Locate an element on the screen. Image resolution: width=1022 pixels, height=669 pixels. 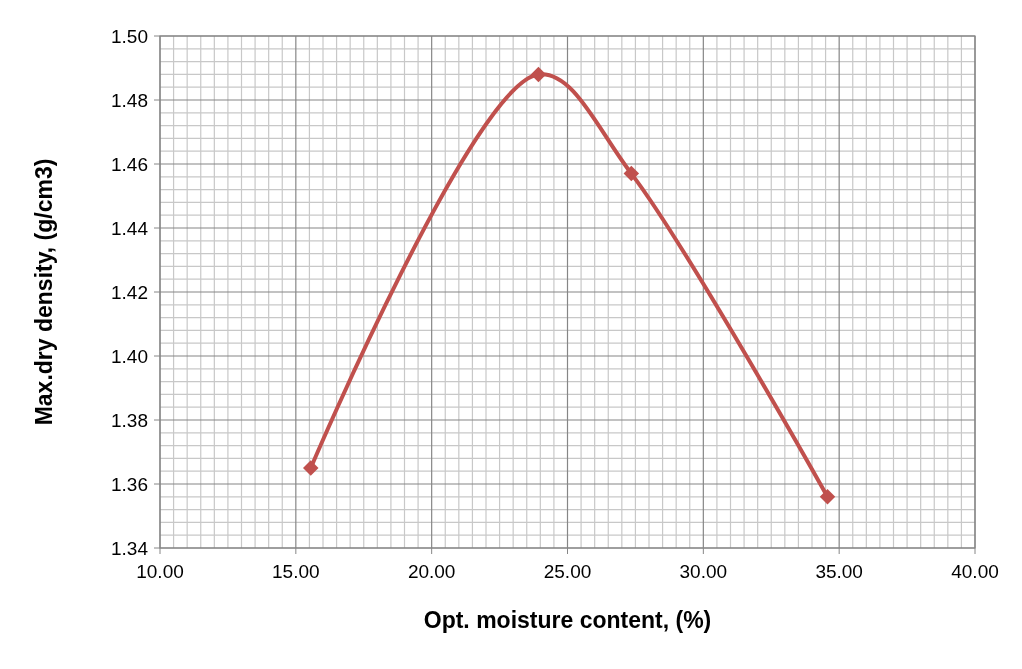
y-tick-label: 1.42 is located at coordinates (129, 292).